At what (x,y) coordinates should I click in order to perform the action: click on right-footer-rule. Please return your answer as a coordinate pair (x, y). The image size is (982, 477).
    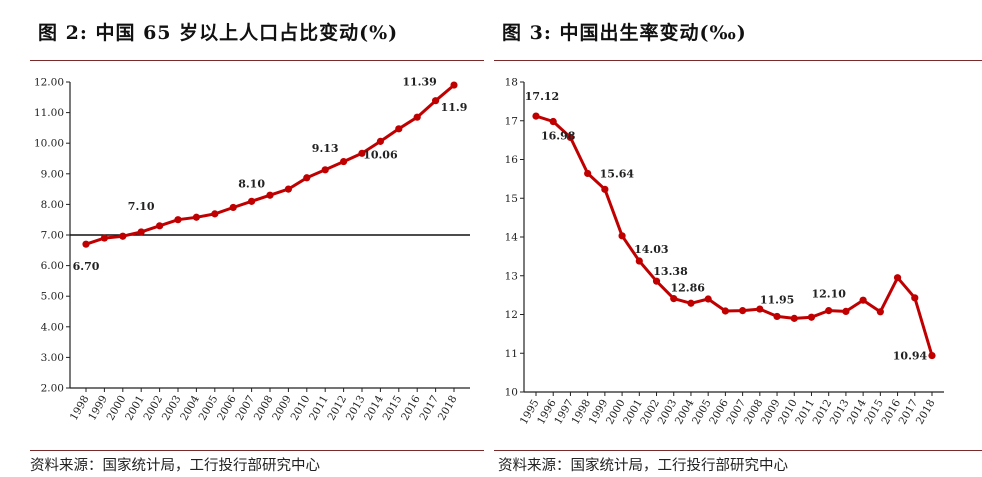
    Looking at the image, I should click on (738, 450).